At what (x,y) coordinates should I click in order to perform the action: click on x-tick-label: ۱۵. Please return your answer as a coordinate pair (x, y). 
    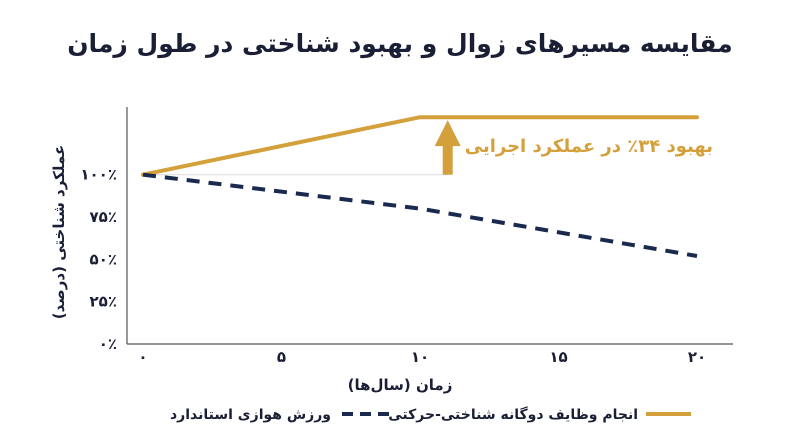
    Looking at the image, I should click on (558, 357).